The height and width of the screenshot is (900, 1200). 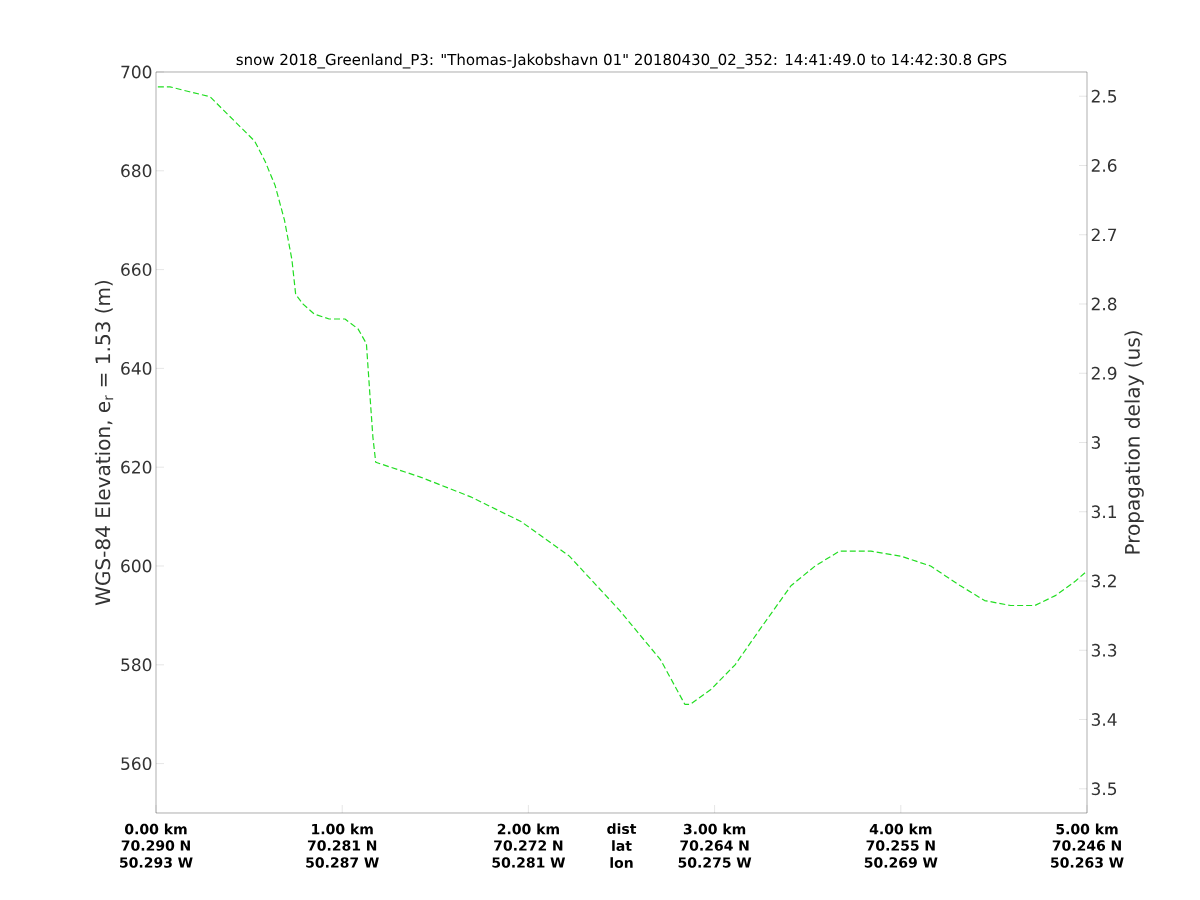 What do you see at coordinates (1104, 235) in the screenshot?
I see `y2-tick-label: 2.7` at bounding box center [1104, 235].